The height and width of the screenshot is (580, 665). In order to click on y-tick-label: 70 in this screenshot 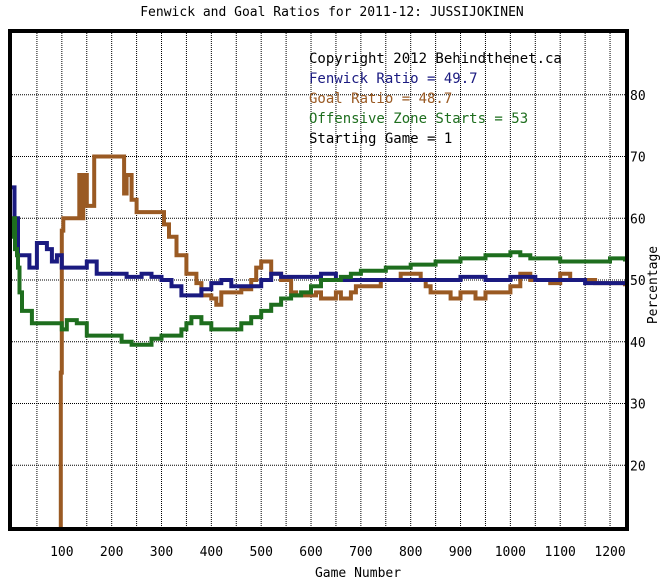, I will do `click(638, 158)`.